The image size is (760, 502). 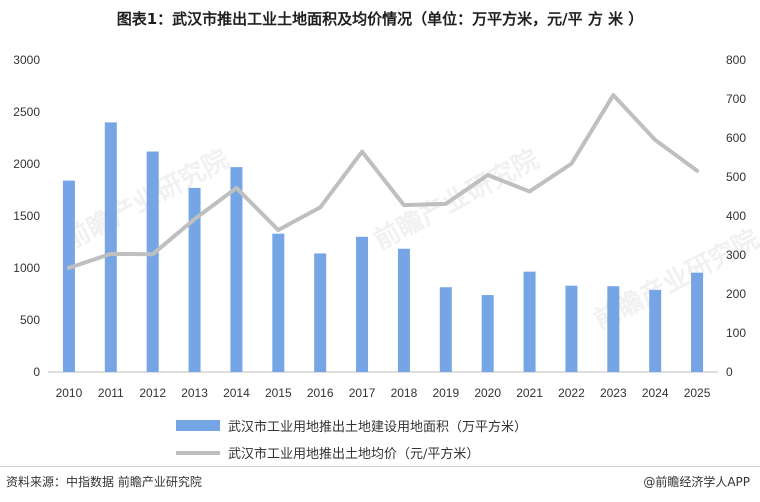 I want to click on source-note: 资料来源：中指数据 前瞻产业研究院, so click(x=104, y=482).